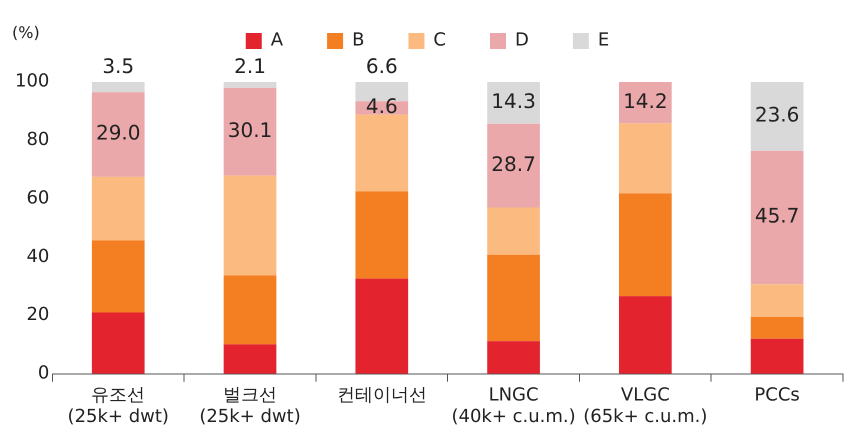 Image resolution: width=861 pixels, height=439 pixels. Describe the element at coordinates (26, 32) in the screenshot. I see `y-axis-title: (%)` at that location.